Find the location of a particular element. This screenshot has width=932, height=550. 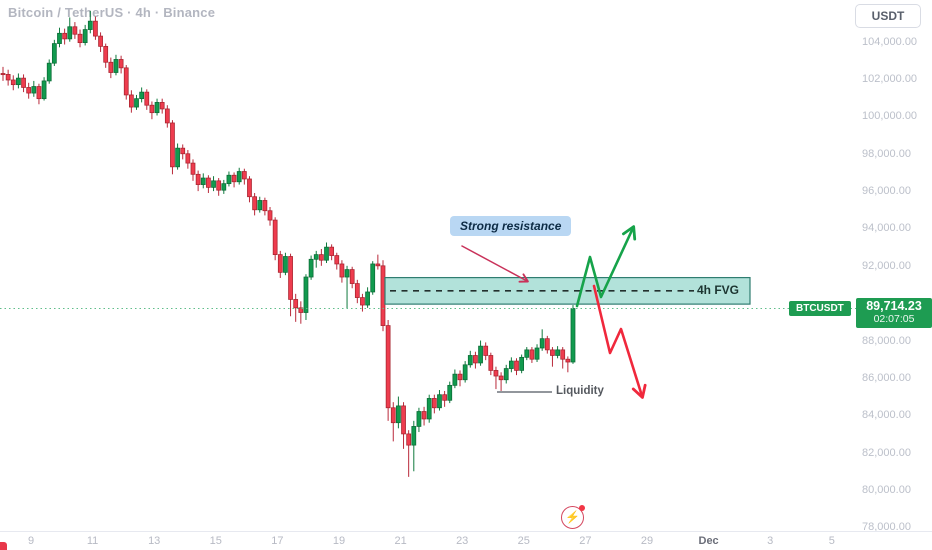

last-price-axis-label: 89,714.23 02:07:05 is located at coordinates (894, 313).